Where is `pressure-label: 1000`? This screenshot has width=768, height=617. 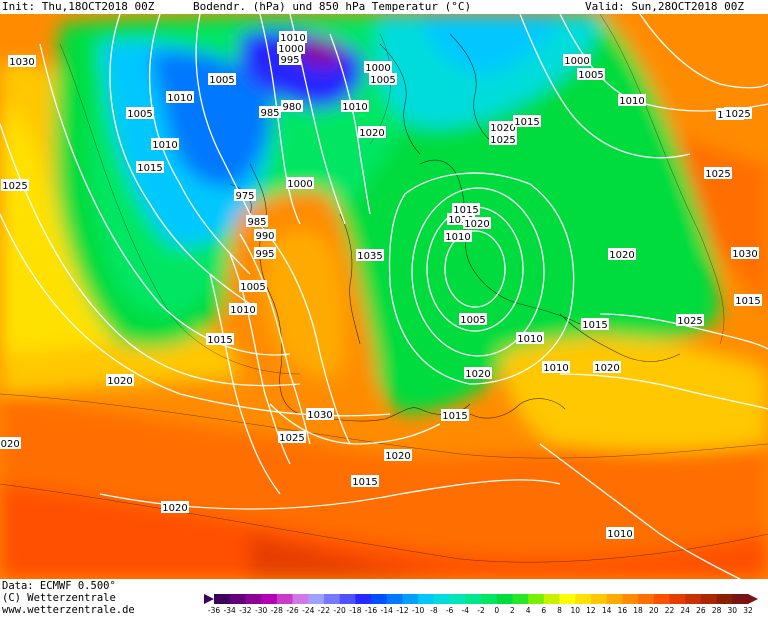
pressure-label: 1000 is located at coordinates (577, 60).